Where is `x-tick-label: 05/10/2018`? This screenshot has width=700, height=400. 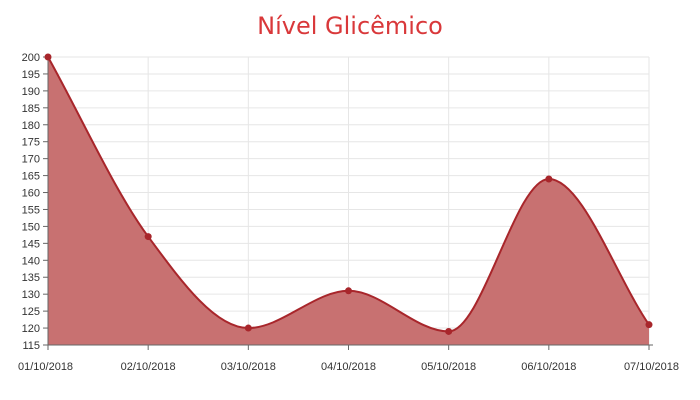
x-tick-label: 05/10/2018 is located at coordinates (448, 367).